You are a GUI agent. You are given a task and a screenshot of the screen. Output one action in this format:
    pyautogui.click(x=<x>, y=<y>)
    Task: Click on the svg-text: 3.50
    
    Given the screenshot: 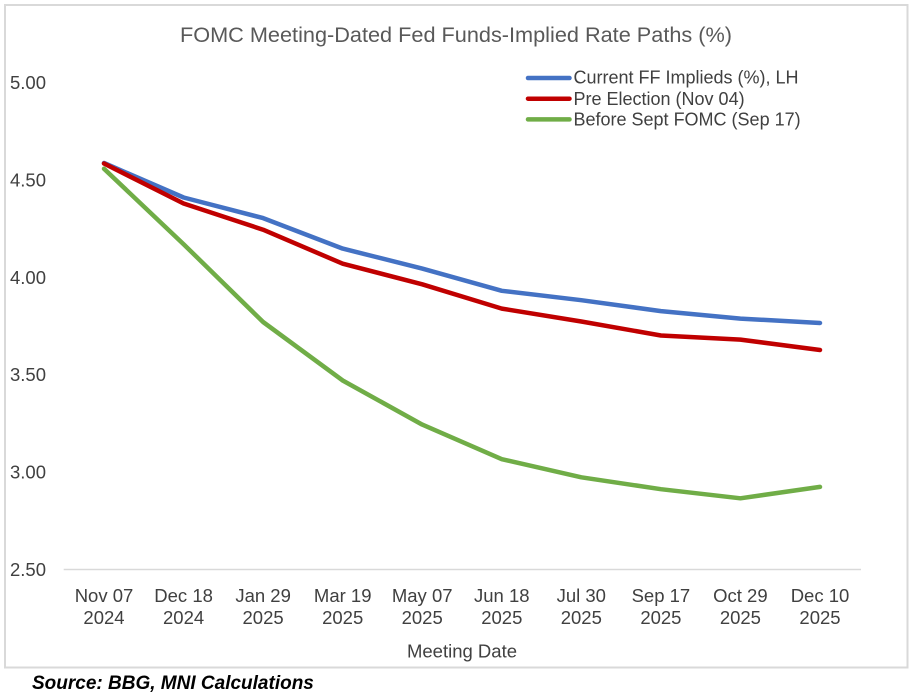 What is the action you would take?
    pyautogui.click(x=28, y=374)
    